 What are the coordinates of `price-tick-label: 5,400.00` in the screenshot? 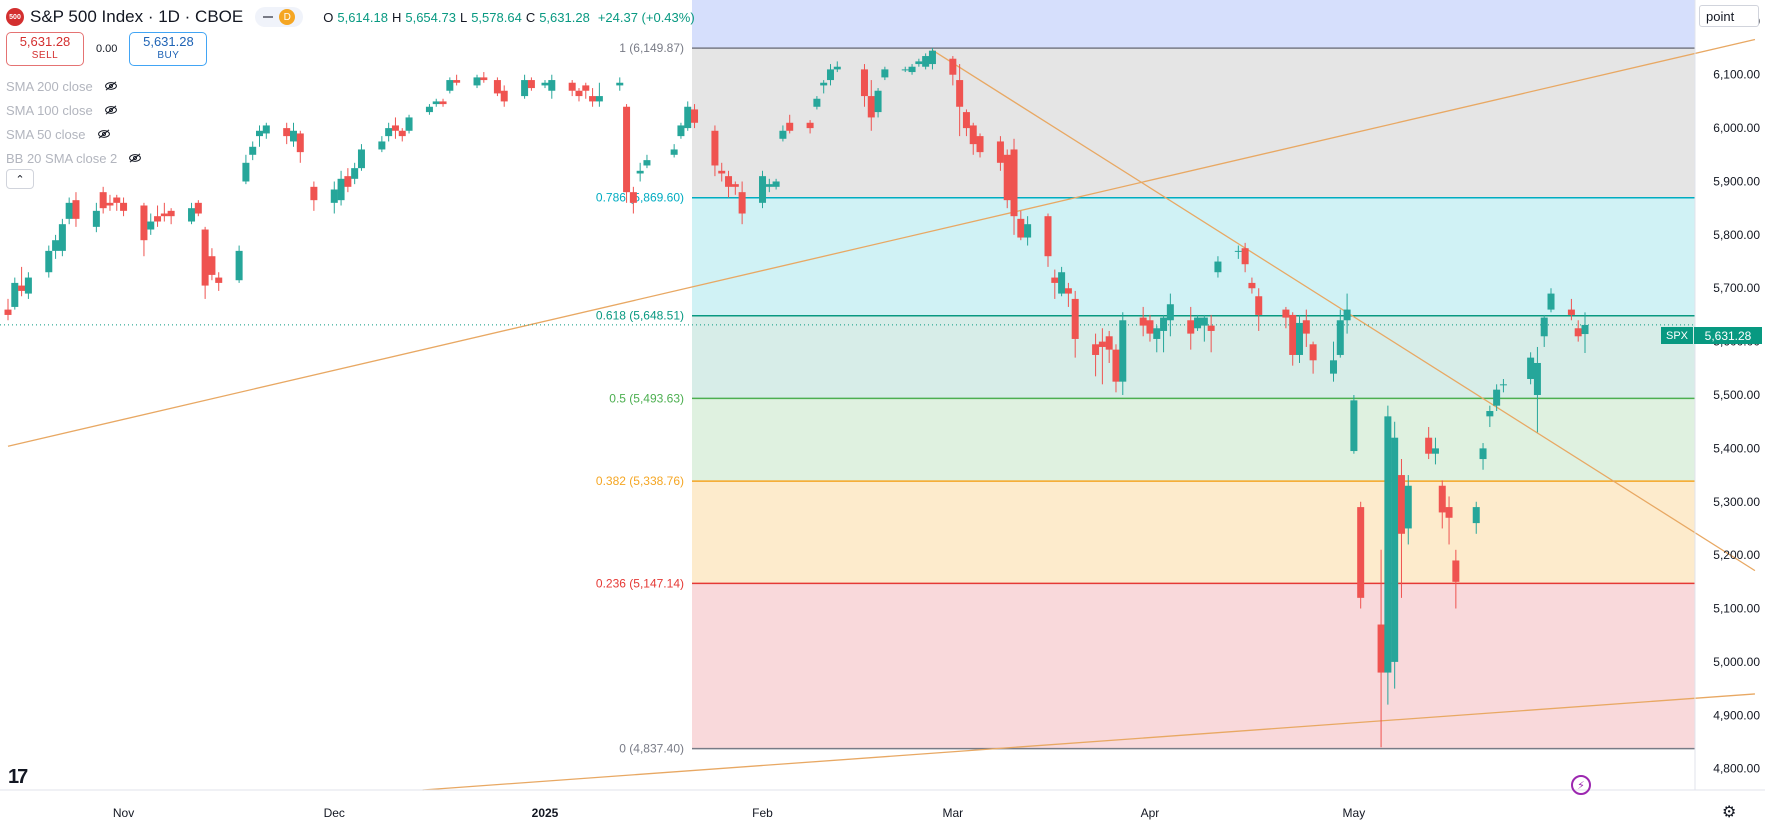 It's located at (1736, 448).